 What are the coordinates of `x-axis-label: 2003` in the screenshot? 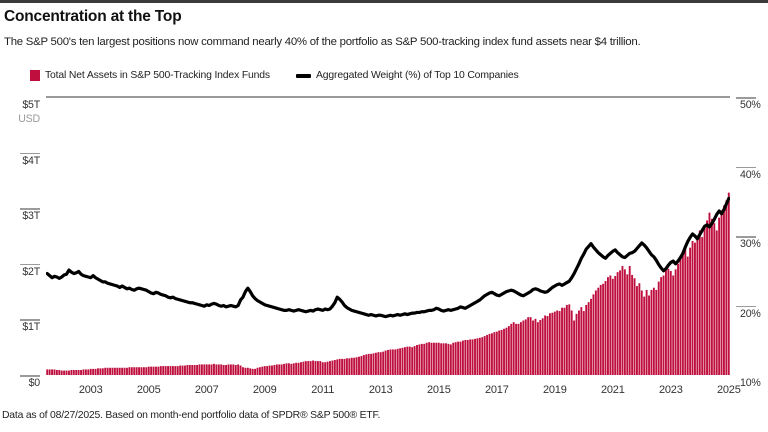 It's located at (90, 390).